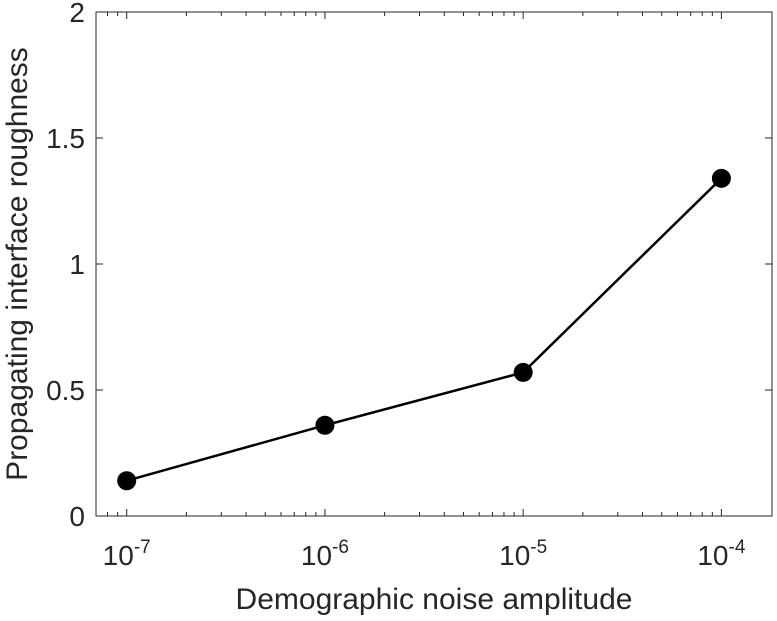 This screenshot has height=621, width=777. I want to click on y-tick-labels: 0 0.5 1 1.5 2, so click(65, 266).